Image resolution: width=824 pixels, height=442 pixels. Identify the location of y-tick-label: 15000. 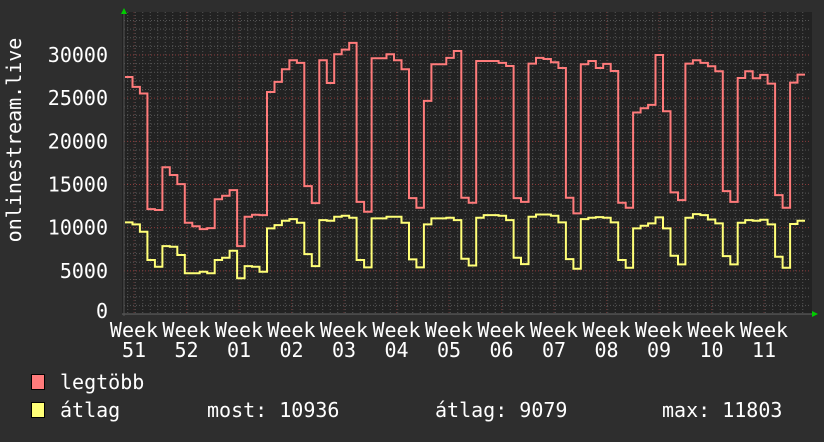
(78, 185).